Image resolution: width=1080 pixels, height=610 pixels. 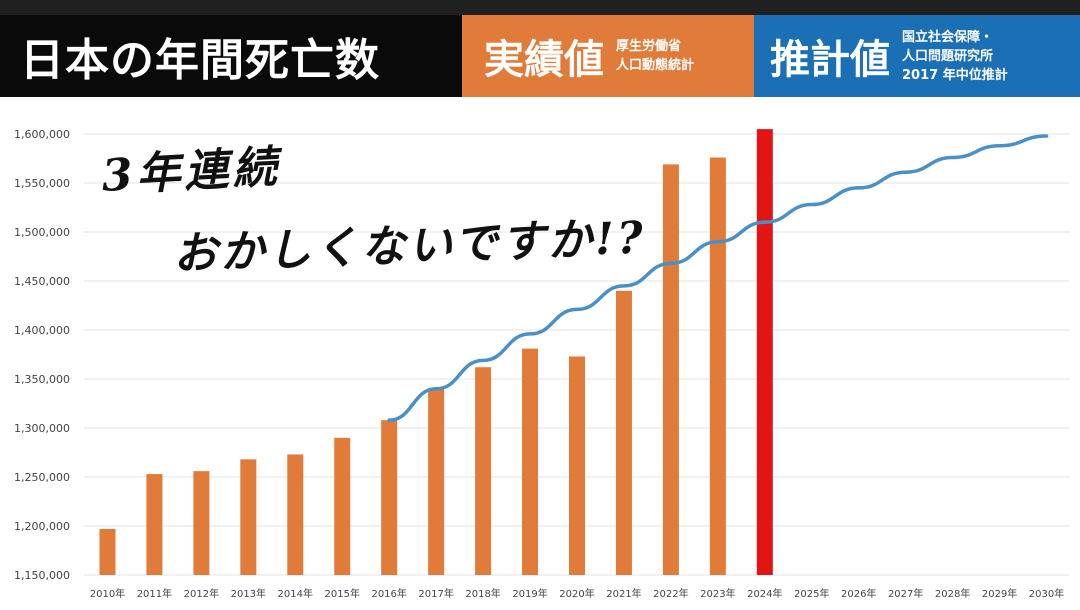 I want to click on y-tick-label: 1,300,000, so click(x=42, y=428).